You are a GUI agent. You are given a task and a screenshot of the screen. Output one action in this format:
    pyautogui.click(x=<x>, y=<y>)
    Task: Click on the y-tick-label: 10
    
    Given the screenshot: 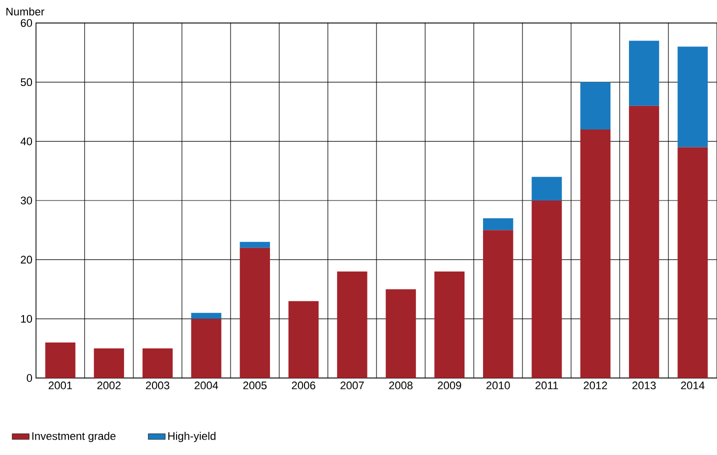 What is the action you would take?
    pyautogui.click(x=26, y=318)
    